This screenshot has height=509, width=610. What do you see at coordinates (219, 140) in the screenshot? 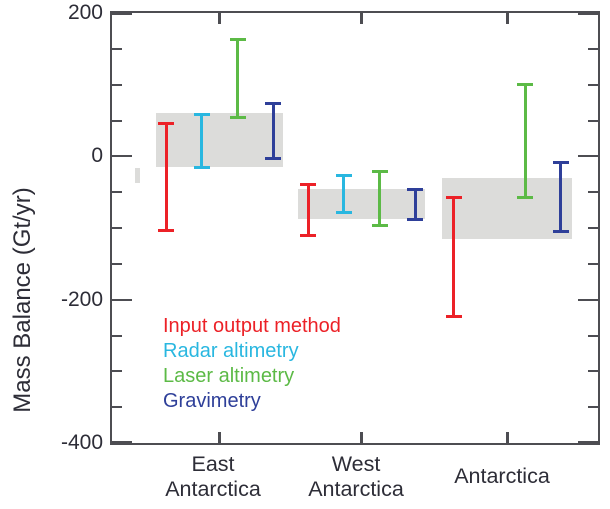
I see `consensus-band-east-antarctica` at bounding box center [219, 140].